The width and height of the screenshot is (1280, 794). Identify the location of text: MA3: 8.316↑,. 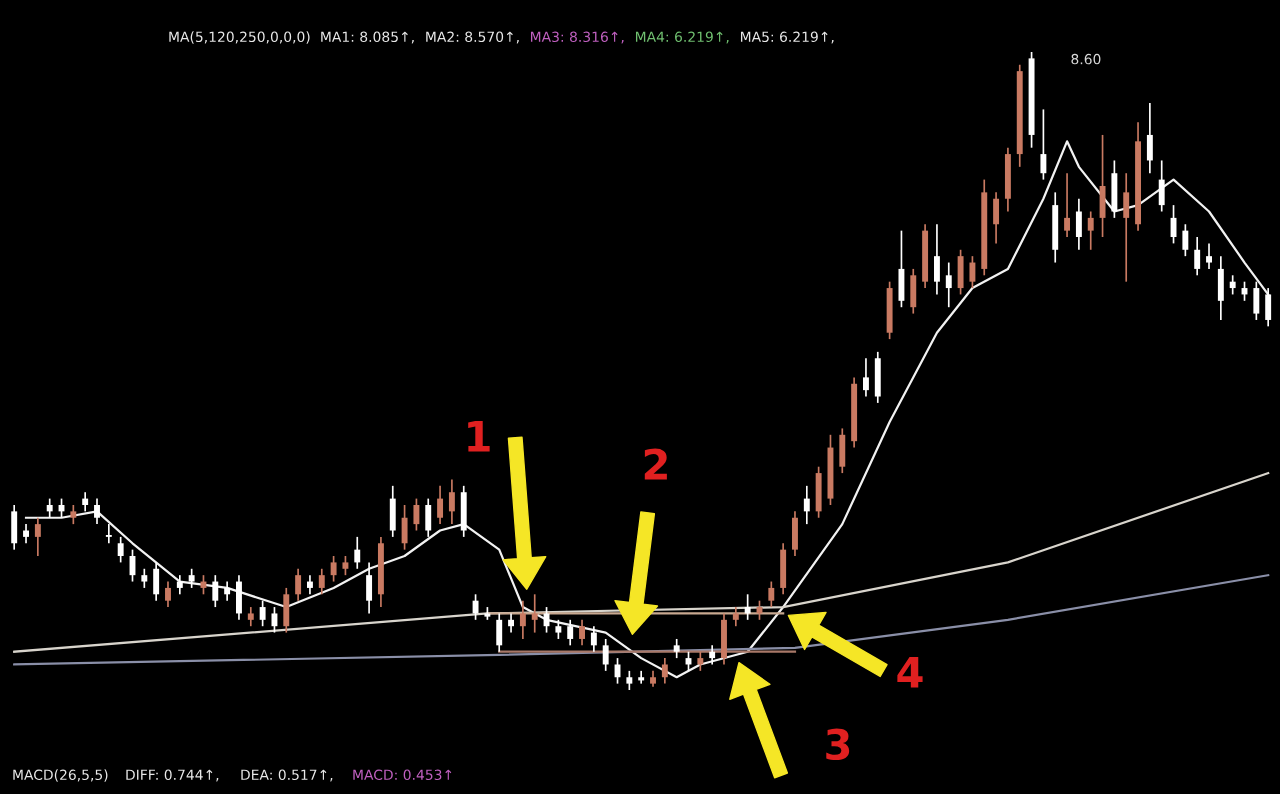
(577, 37).